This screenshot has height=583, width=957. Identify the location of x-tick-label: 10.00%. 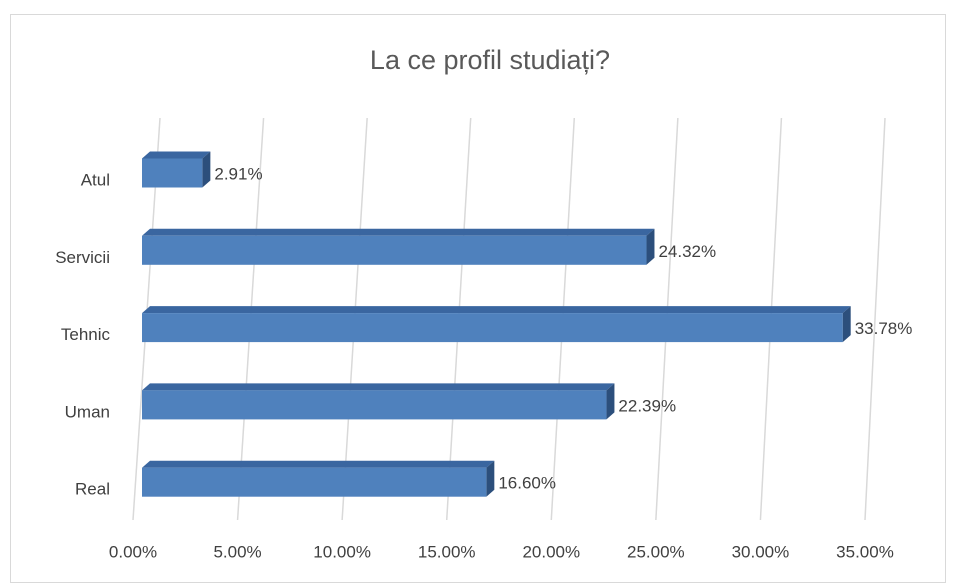
(342, 551).